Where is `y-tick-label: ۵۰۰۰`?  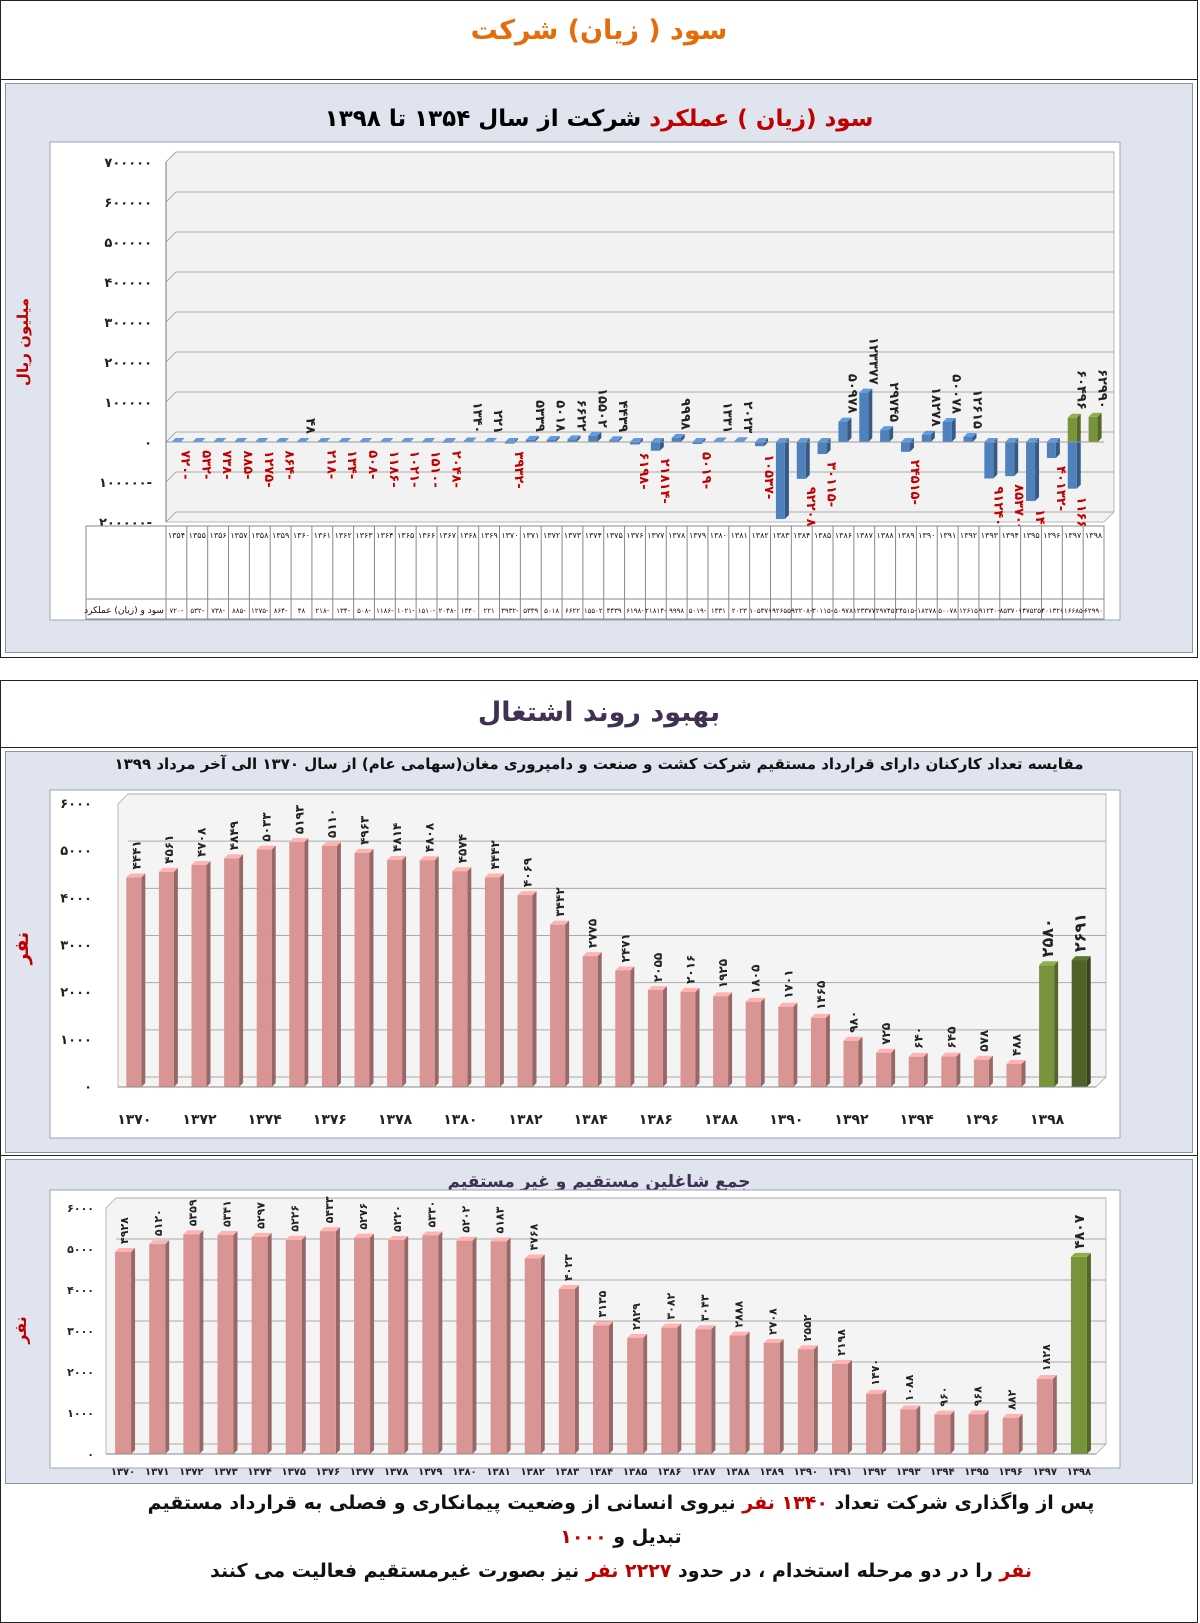 y-tick-label: ۵۰۰۰ is located at coordinates (76, 851).